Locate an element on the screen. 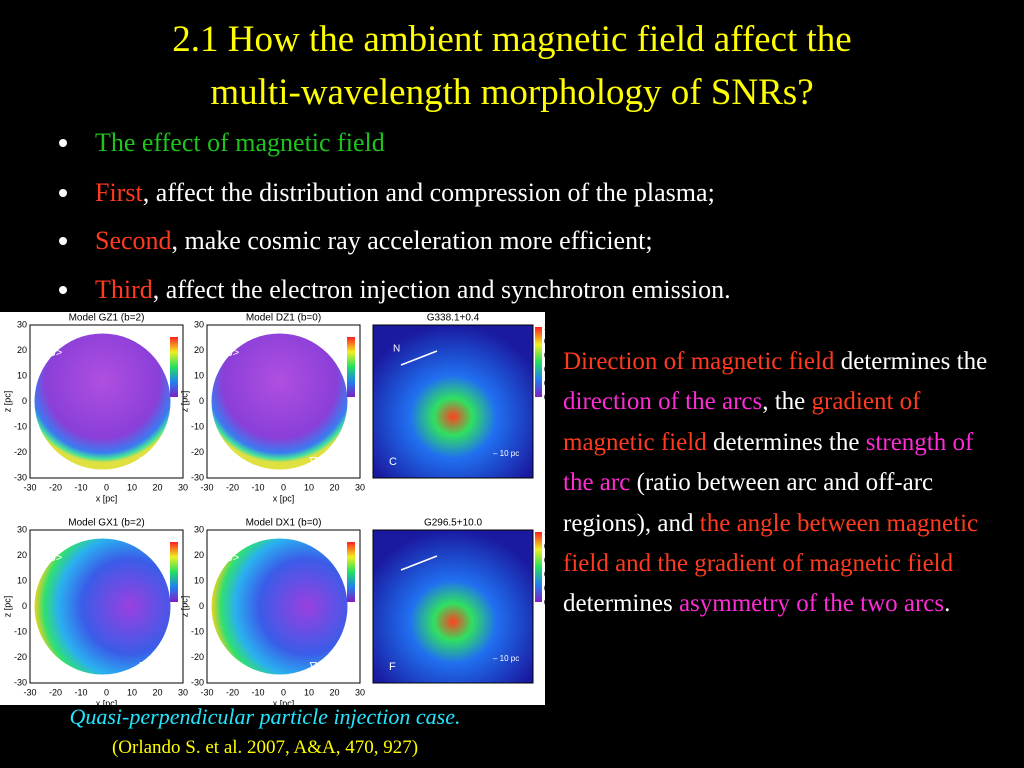  colorbar-tick-label: 0.2 is located at coordinates (544, 383).